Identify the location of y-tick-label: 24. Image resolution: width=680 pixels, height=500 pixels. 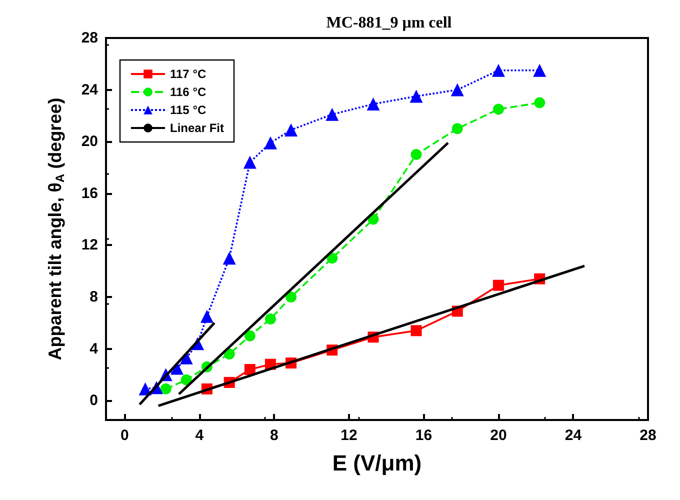
(90, 89).